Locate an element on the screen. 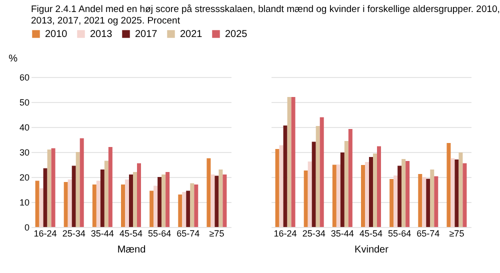  y-tick-label: 20 is located at coordinates (24, 177).